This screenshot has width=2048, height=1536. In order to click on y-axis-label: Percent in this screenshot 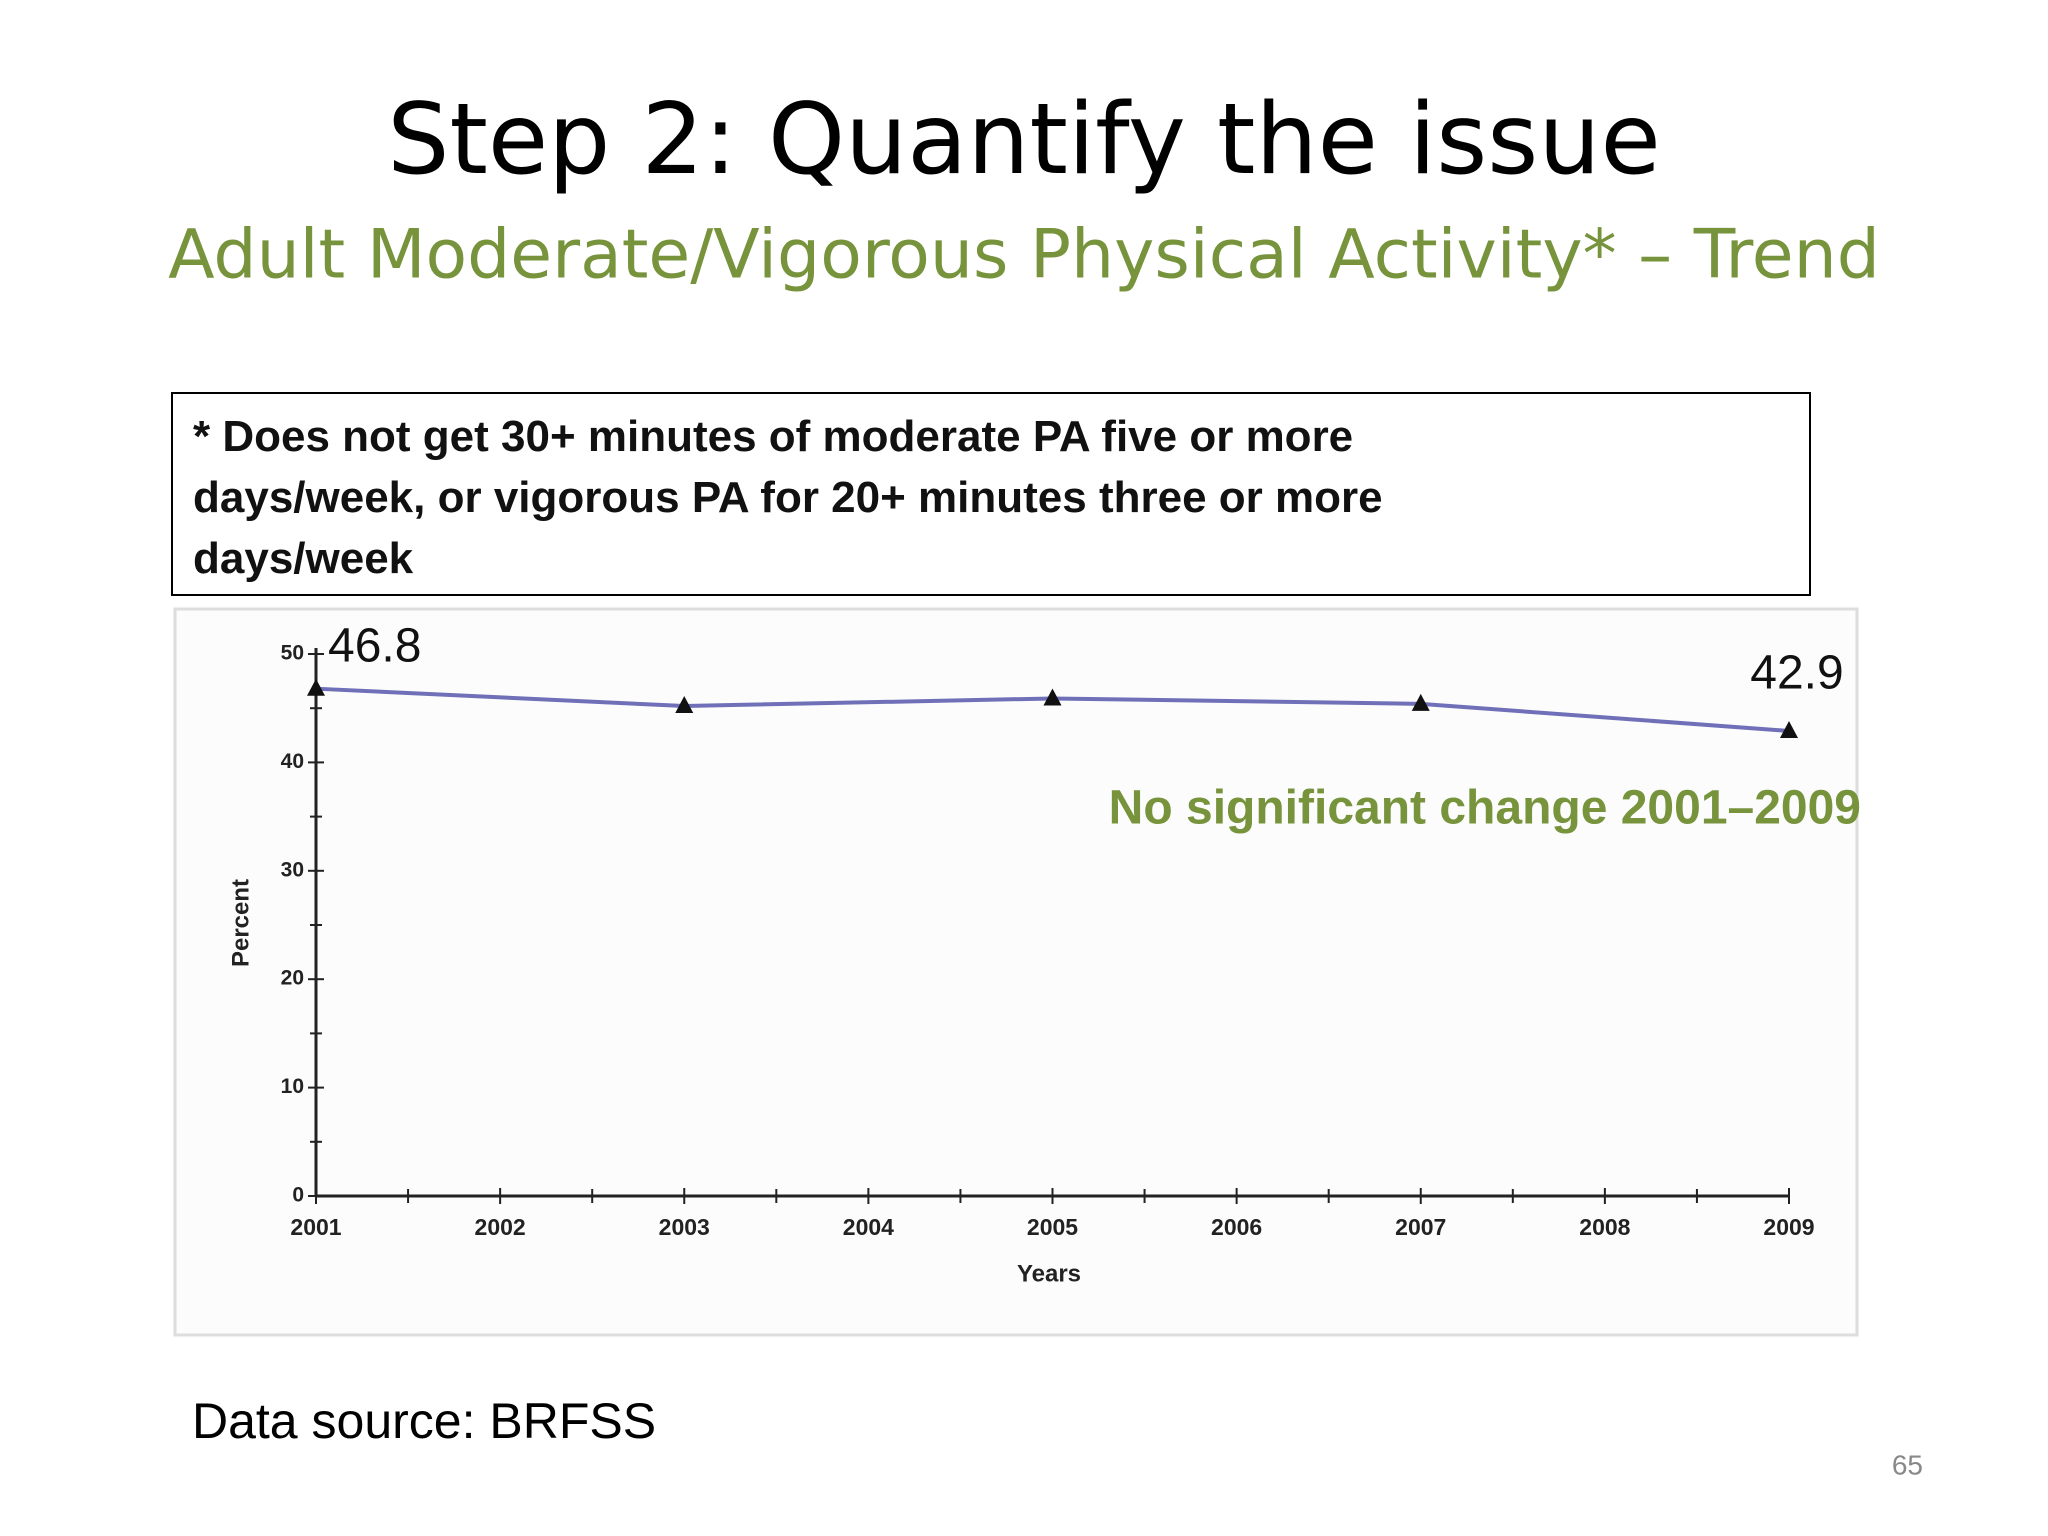, I will do `click(240, 923)`.